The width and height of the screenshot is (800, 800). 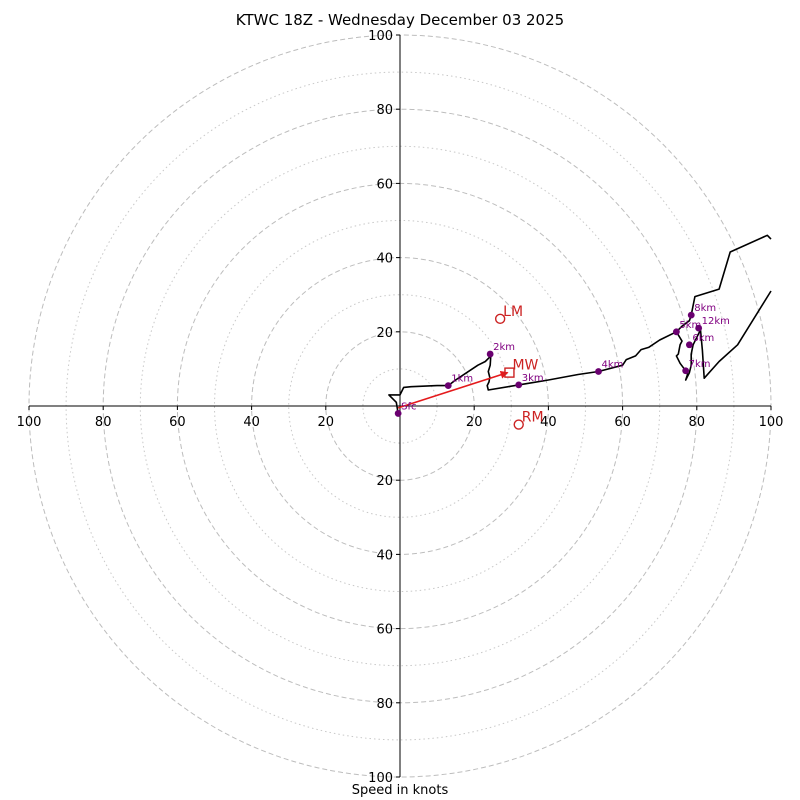 What do you see at coordinates (500, 319) in the screenshot?
I see `storm-motion-LM` at bounding box center [500, 319].